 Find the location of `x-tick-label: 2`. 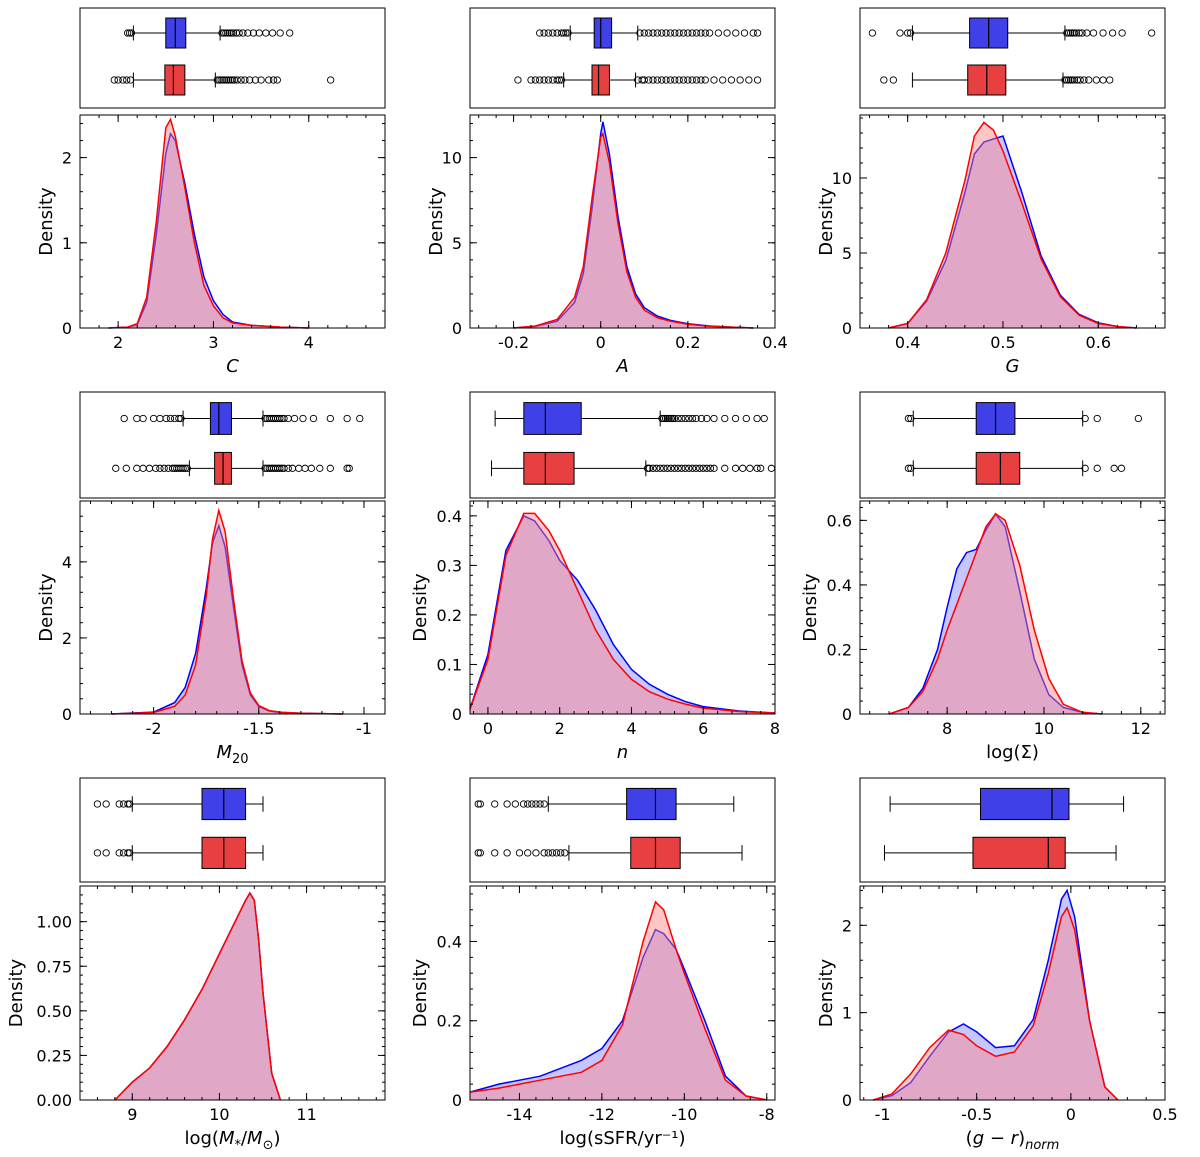

x-tick-label: 2 is located at coordinates (118, 342).